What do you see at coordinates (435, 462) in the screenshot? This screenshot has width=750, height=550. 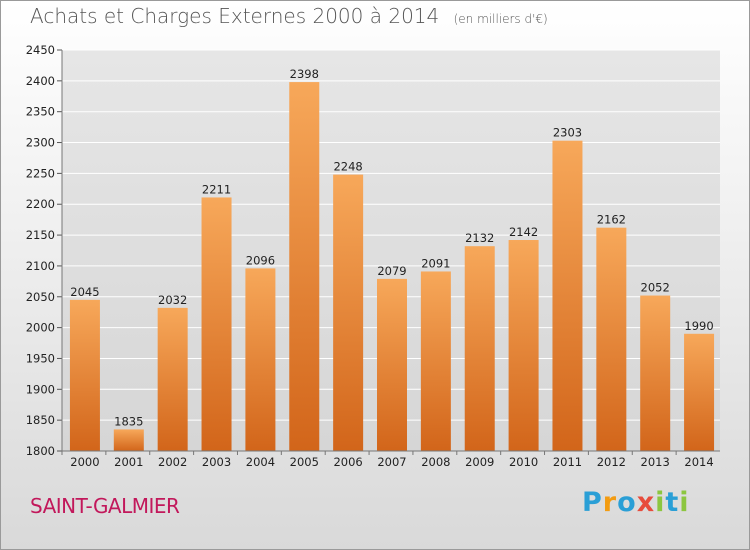 I see `x-tick-label: 2008` at bounding box center [435, 462].